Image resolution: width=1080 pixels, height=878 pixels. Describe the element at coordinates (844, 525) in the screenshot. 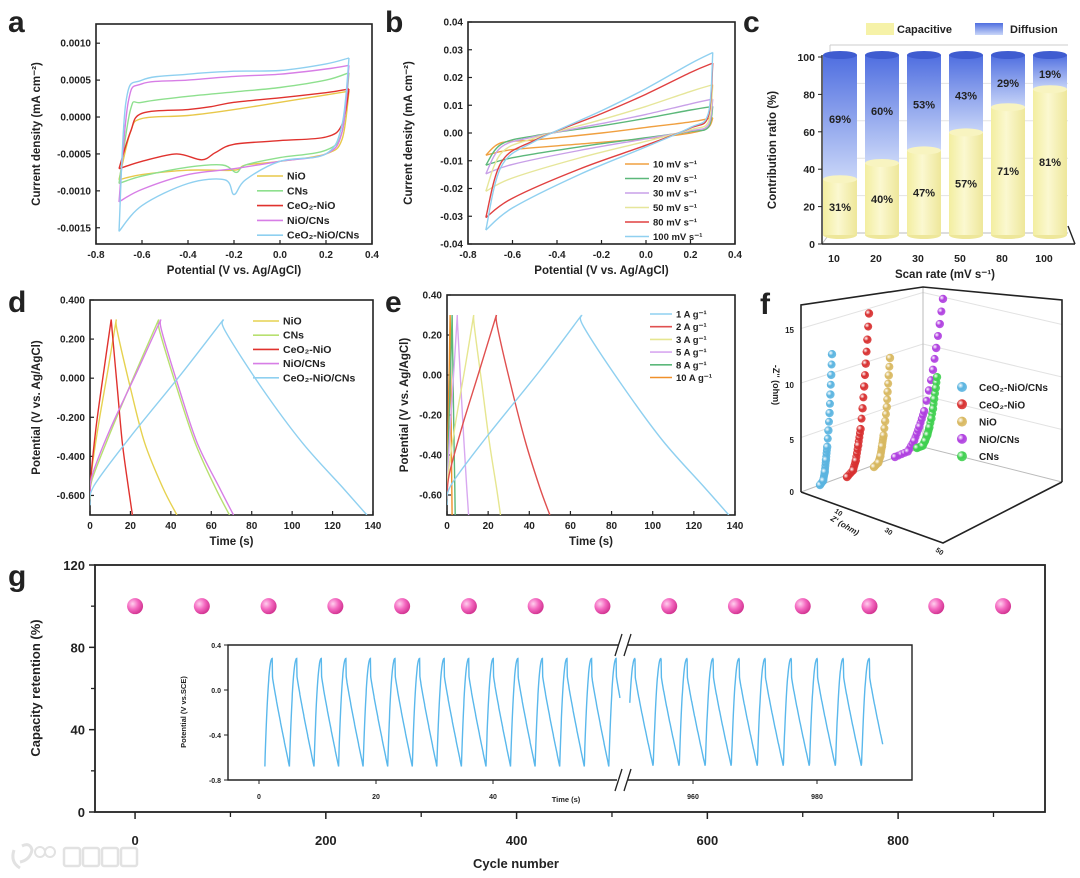

I see `x-axis-title: Z' (ohm)` at that location.